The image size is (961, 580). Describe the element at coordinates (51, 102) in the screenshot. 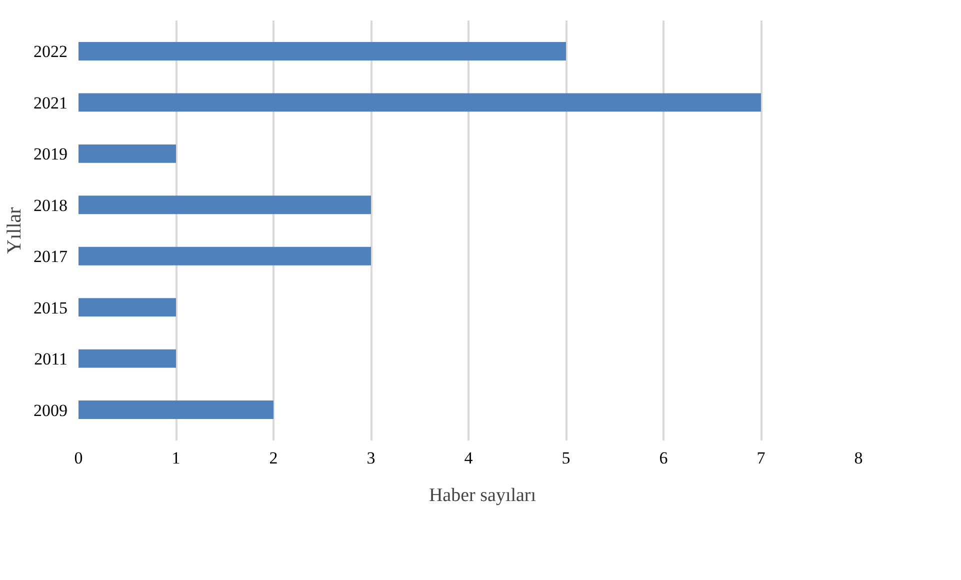

I see `y-tick-label: 2021` at that location.